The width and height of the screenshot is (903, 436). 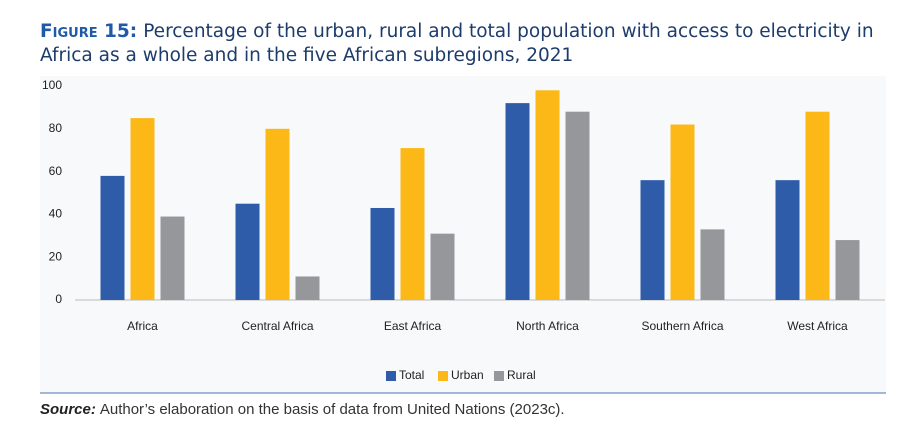 I want to click on x-tick-label: East Africa, so click(x=413, y=326).